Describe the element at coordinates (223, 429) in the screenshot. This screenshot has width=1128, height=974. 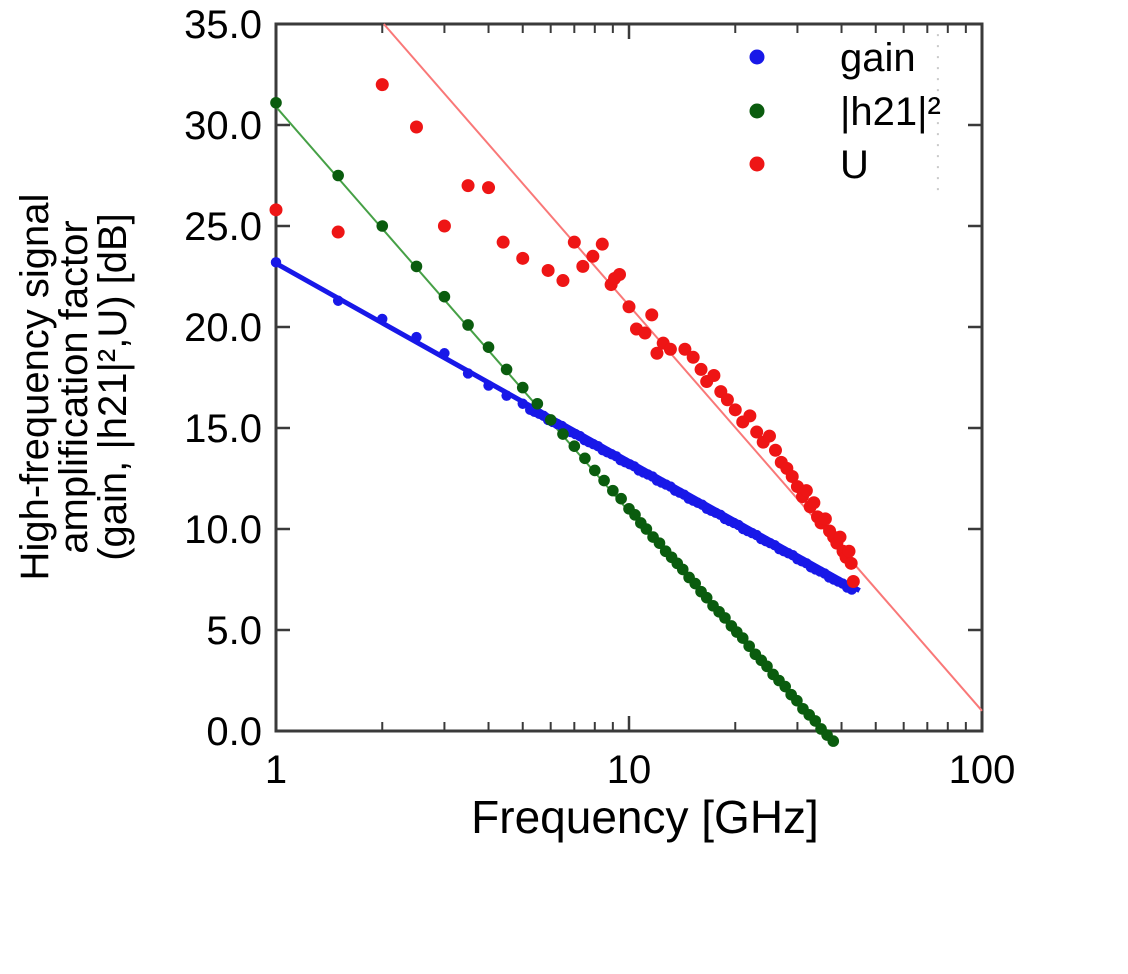
I see `y-tick-label: 15.0` at that location.